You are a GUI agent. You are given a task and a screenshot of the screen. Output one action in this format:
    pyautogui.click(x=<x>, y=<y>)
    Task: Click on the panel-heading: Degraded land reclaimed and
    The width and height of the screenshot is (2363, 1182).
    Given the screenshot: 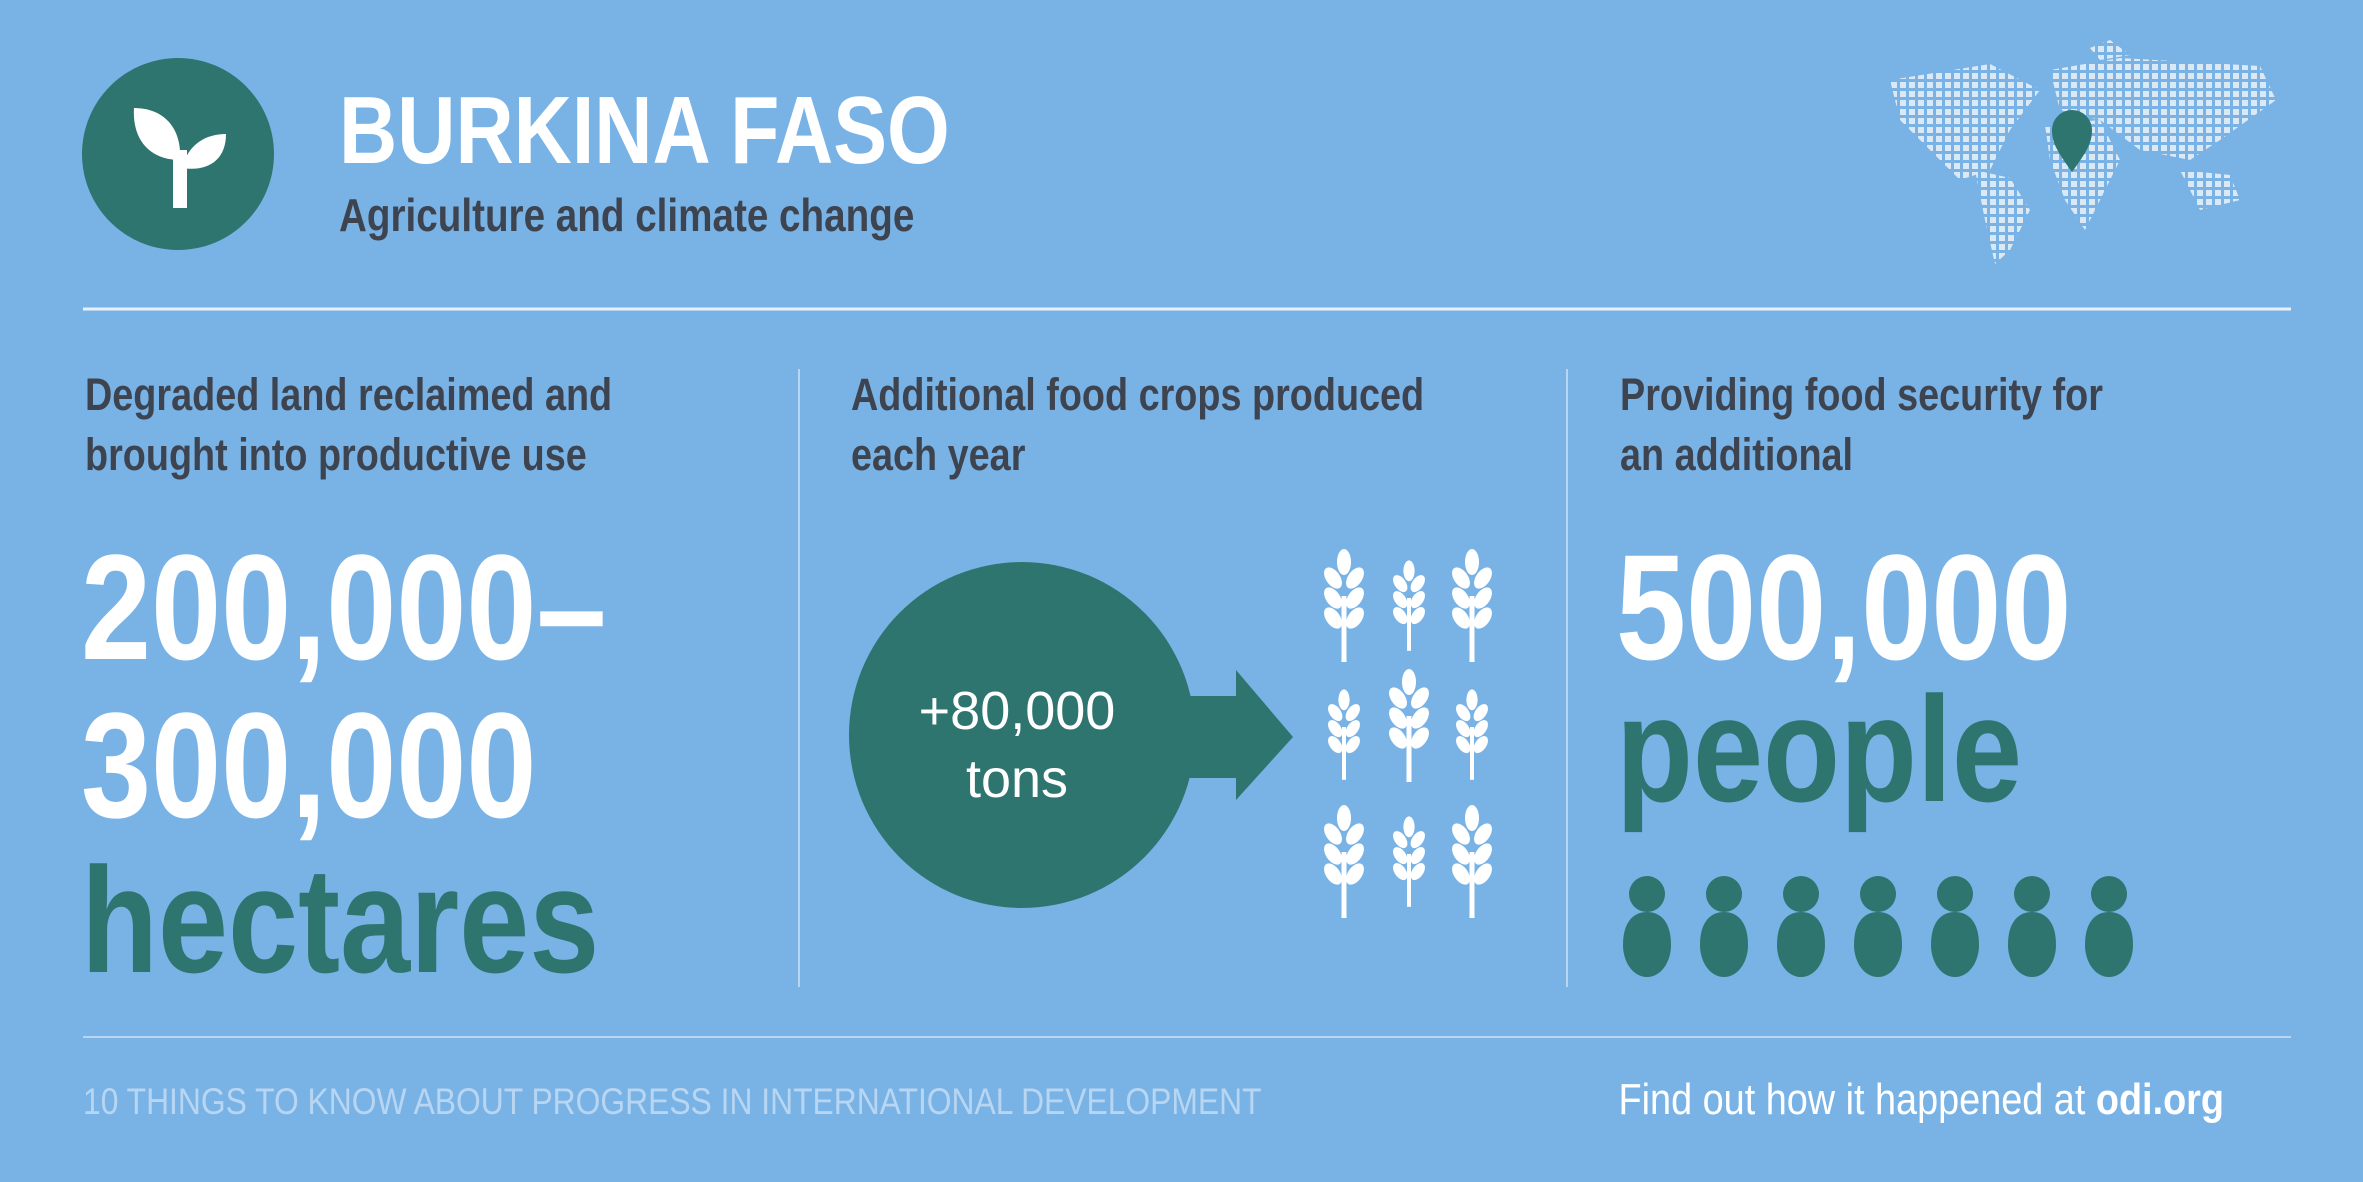 What is the action you would take?
    pyautogui.click(x=348, y=394)
    